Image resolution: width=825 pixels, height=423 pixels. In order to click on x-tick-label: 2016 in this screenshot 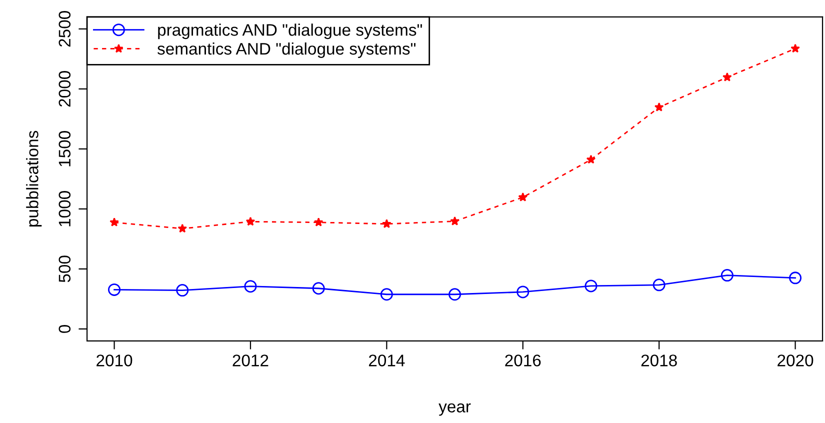, I will do `click(523, 360)`.